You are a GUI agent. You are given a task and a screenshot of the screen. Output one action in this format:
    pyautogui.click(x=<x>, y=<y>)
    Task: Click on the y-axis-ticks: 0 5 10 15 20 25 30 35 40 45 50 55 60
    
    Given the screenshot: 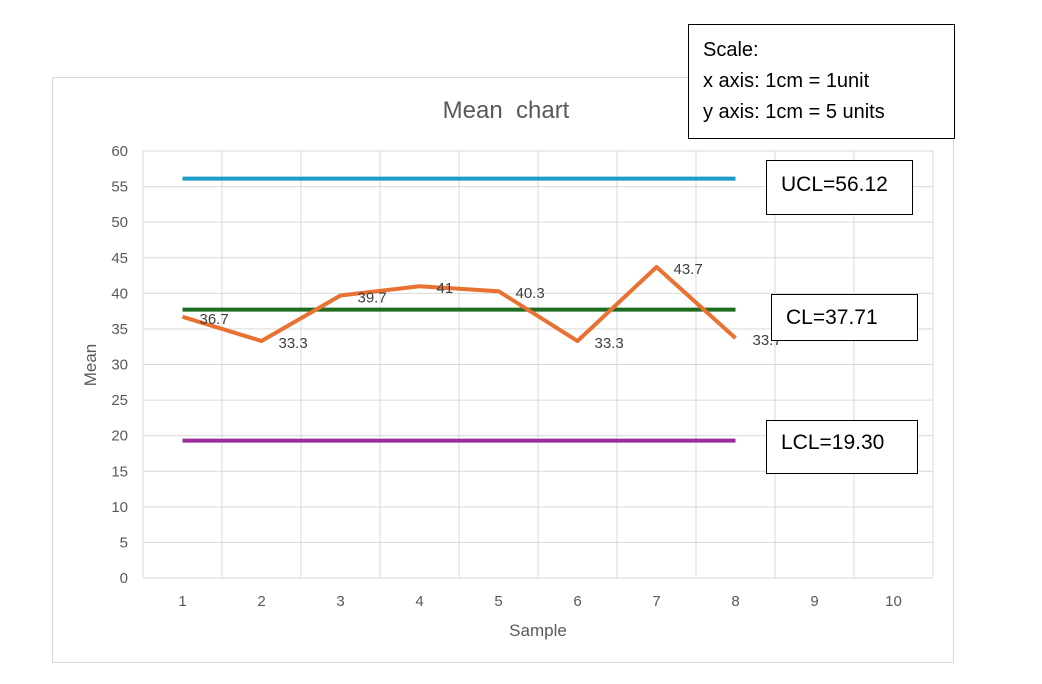 What is the action you would take?
    pyautogui.click(x=119, y=365)
    